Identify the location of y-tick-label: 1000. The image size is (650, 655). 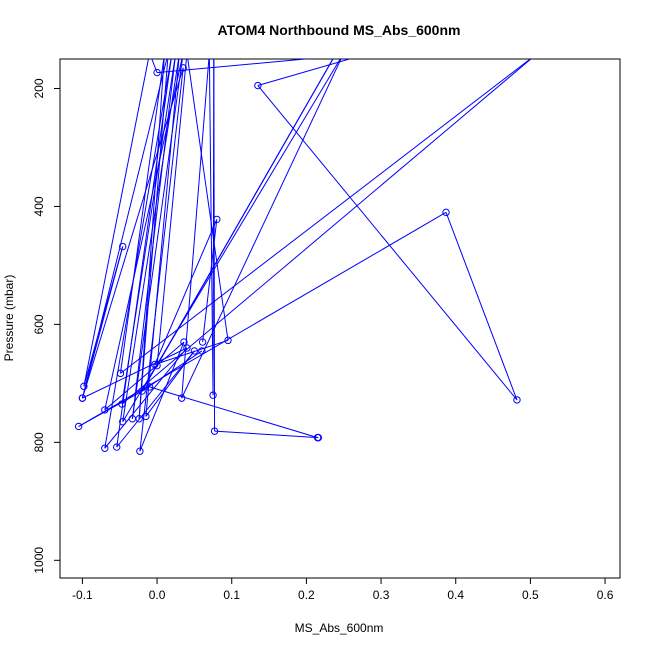
(39, 560).